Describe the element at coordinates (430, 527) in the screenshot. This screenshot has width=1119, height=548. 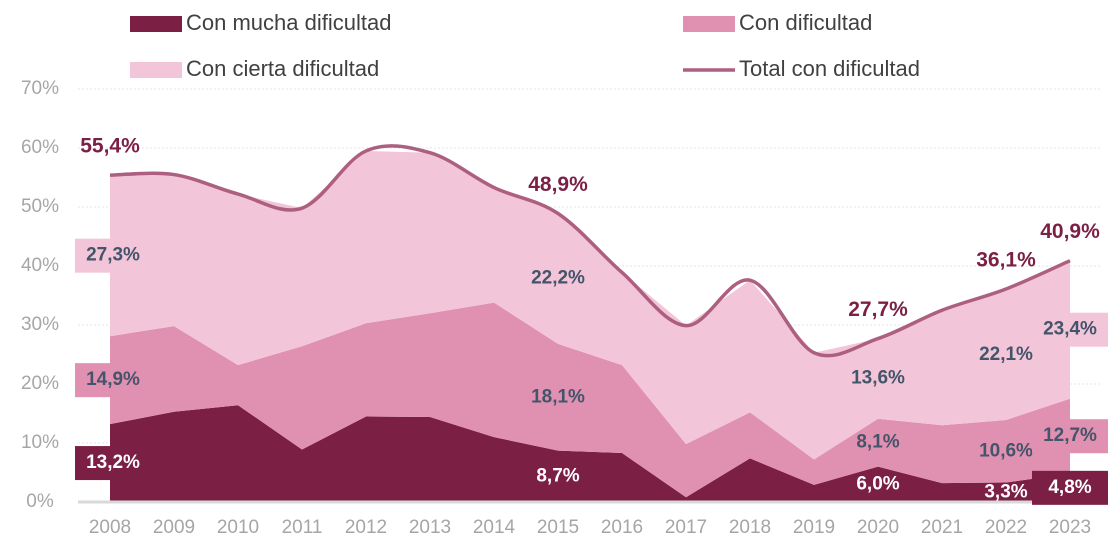
I see `x-tick-label: 2013` at that location.